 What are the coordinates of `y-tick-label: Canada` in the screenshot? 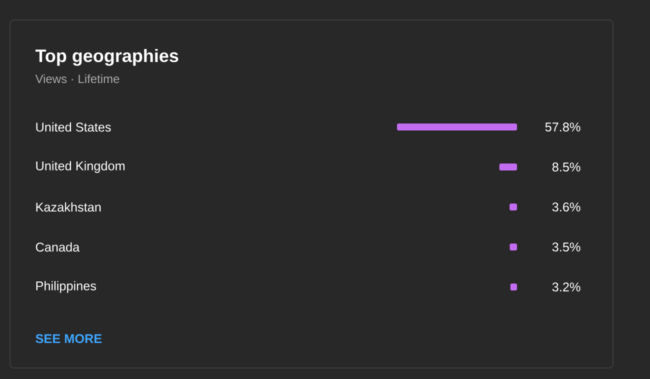 It's located at (58, 247).